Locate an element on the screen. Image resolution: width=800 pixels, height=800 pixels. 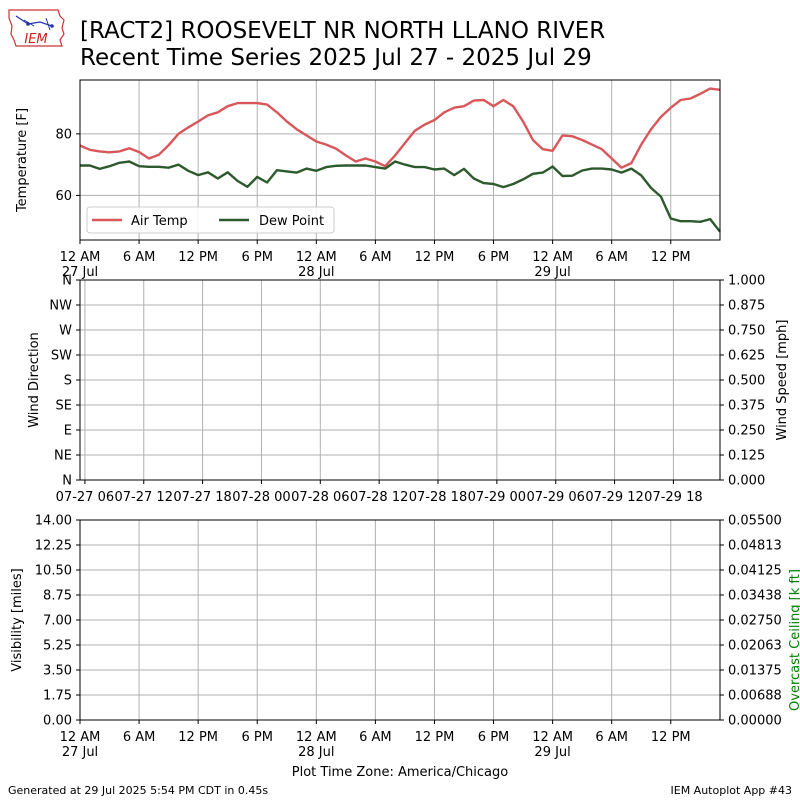
legend-box is located at coordinates (210, 220).